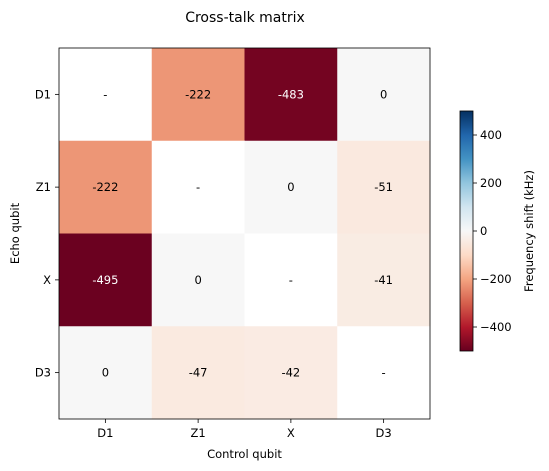 The image size is (549, 471). Describe the element at coordinates (47, 280) in the screenshot. I see `y-tick-label: X` at that location.